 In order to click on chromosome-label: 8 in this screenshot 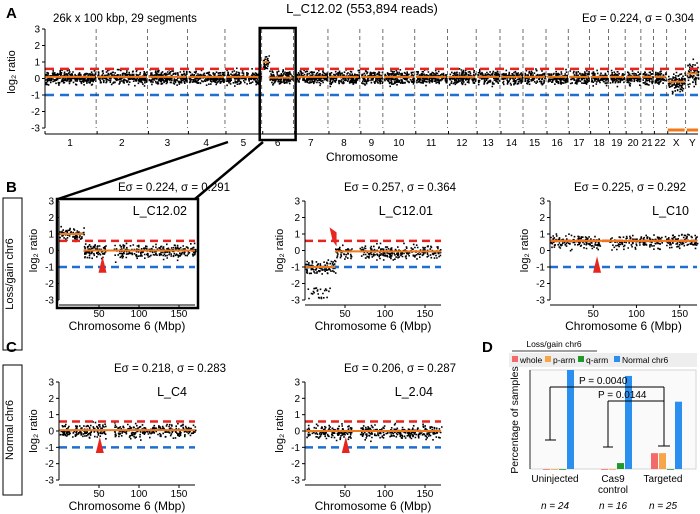, I will do `click(344, 143)`.